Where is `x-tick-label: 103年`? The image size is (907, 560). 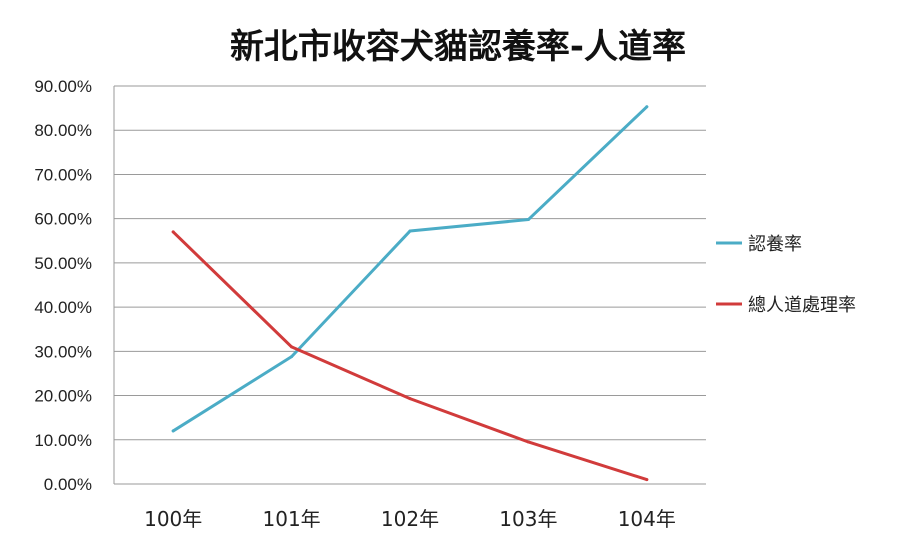
x-tick-label: 103年 is located at coordinates (528, 519).